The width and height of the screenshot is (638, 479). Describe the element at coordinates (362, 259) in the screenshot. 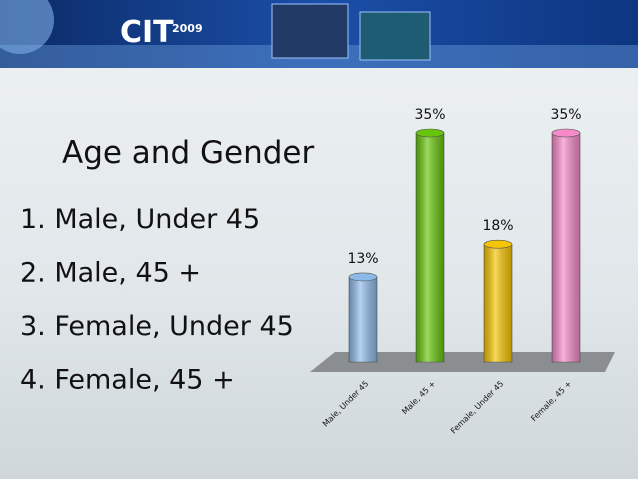

I see `value-label: 13%` at that location.